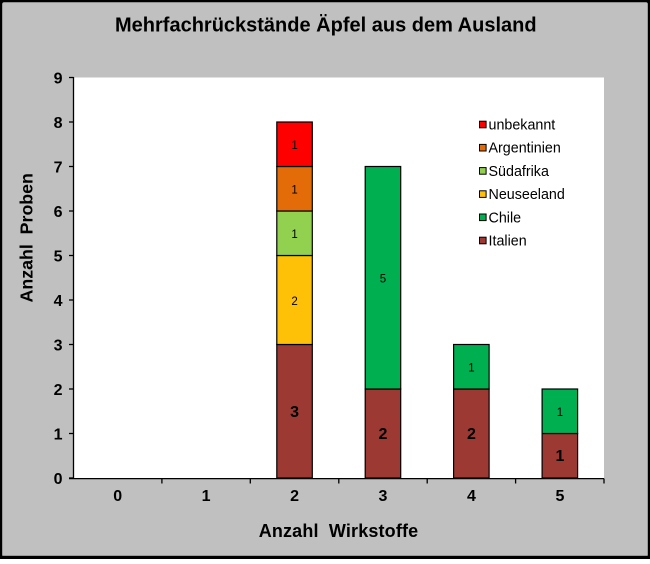 The image size is (650, 564). What do you see at coordinates (58, 212) in the screenshot?
I see `svg-text: 6` at bounding box center [58, 212].